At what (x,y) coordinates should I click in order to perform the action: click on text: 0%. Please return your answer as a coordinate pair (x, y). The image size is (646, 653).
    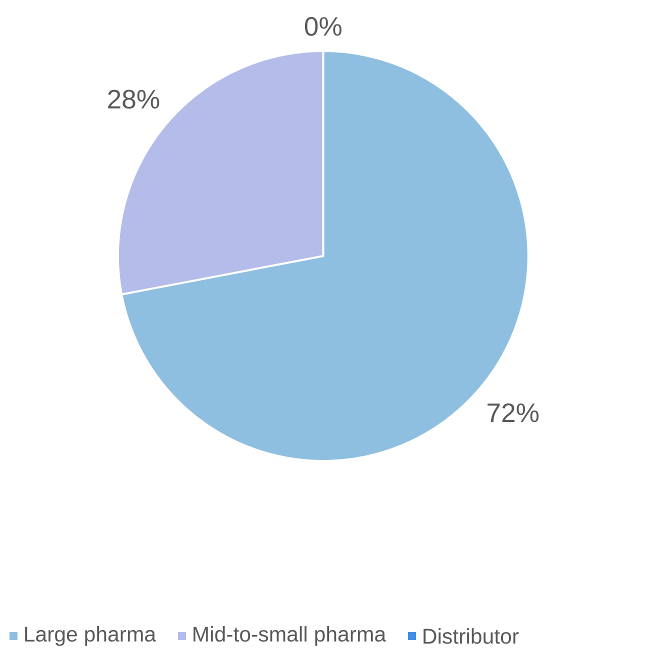
    Looking at the image, I should click on (323, 26).